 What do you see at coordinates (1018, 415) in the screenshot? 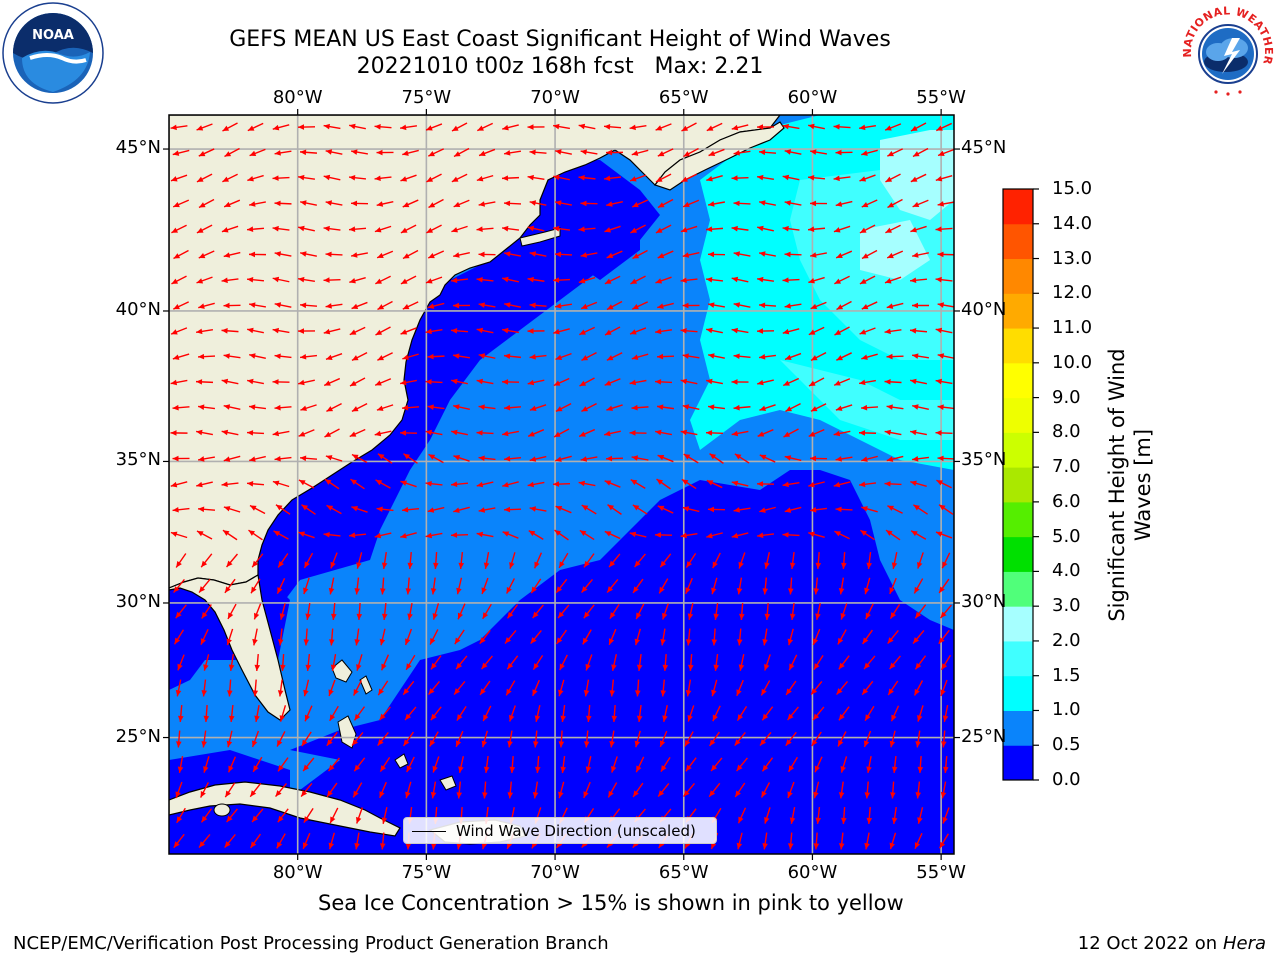
I see `colorbar-bin` at bounding box center [1018, 415].